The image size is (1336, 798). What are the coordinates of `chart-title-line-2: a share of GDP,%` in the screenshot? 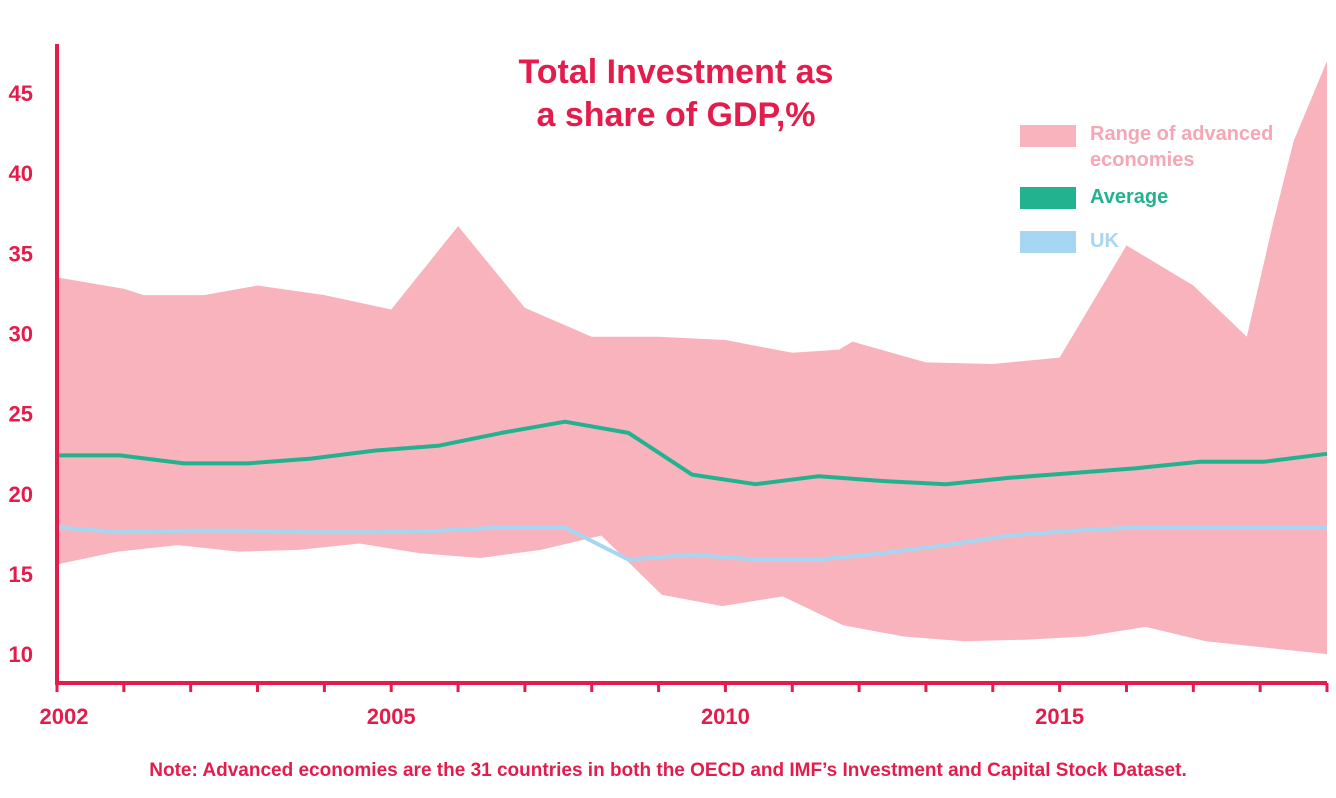 It's located at (675, 115).